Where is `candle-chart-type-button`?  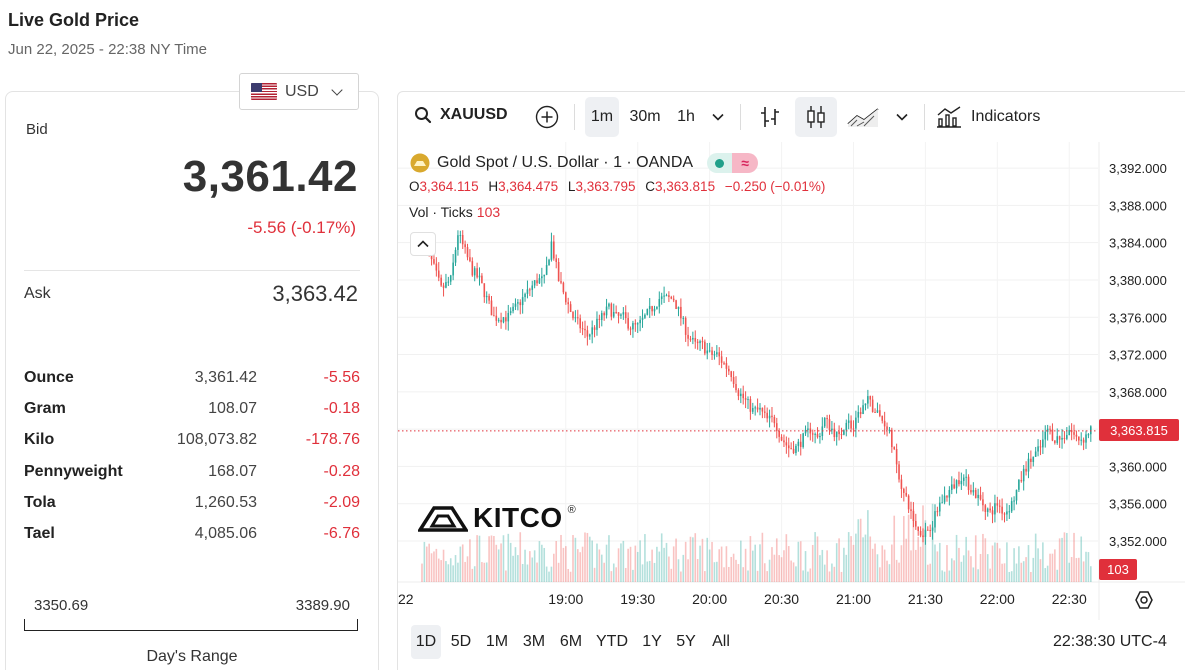
candle-chart-type-button is located at coordinates (816, 117).